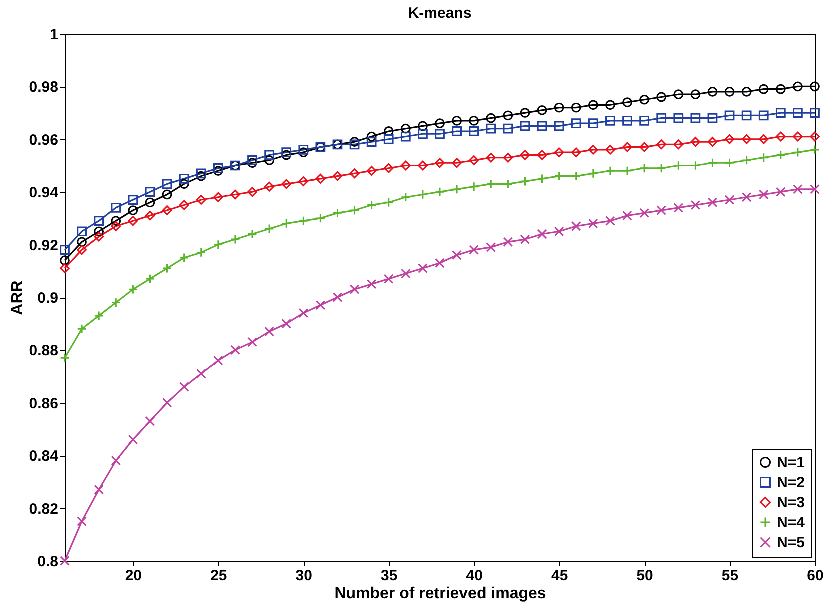  Describe the element at coordinates (474, 576) in the screenshot. I see `x-tick-label: 40` at that location.